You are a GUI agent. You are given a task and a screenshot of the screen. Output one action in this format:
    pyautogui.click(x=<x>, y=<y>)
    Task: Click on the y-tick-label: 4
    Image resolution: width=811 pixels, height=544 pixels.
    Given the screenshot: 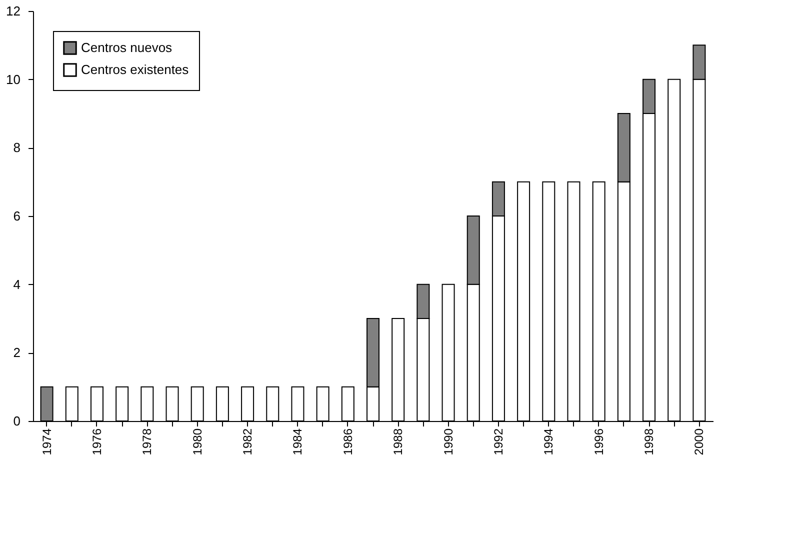 What is the action you would take?
    pyautogui.click(x=16, y=284)
    